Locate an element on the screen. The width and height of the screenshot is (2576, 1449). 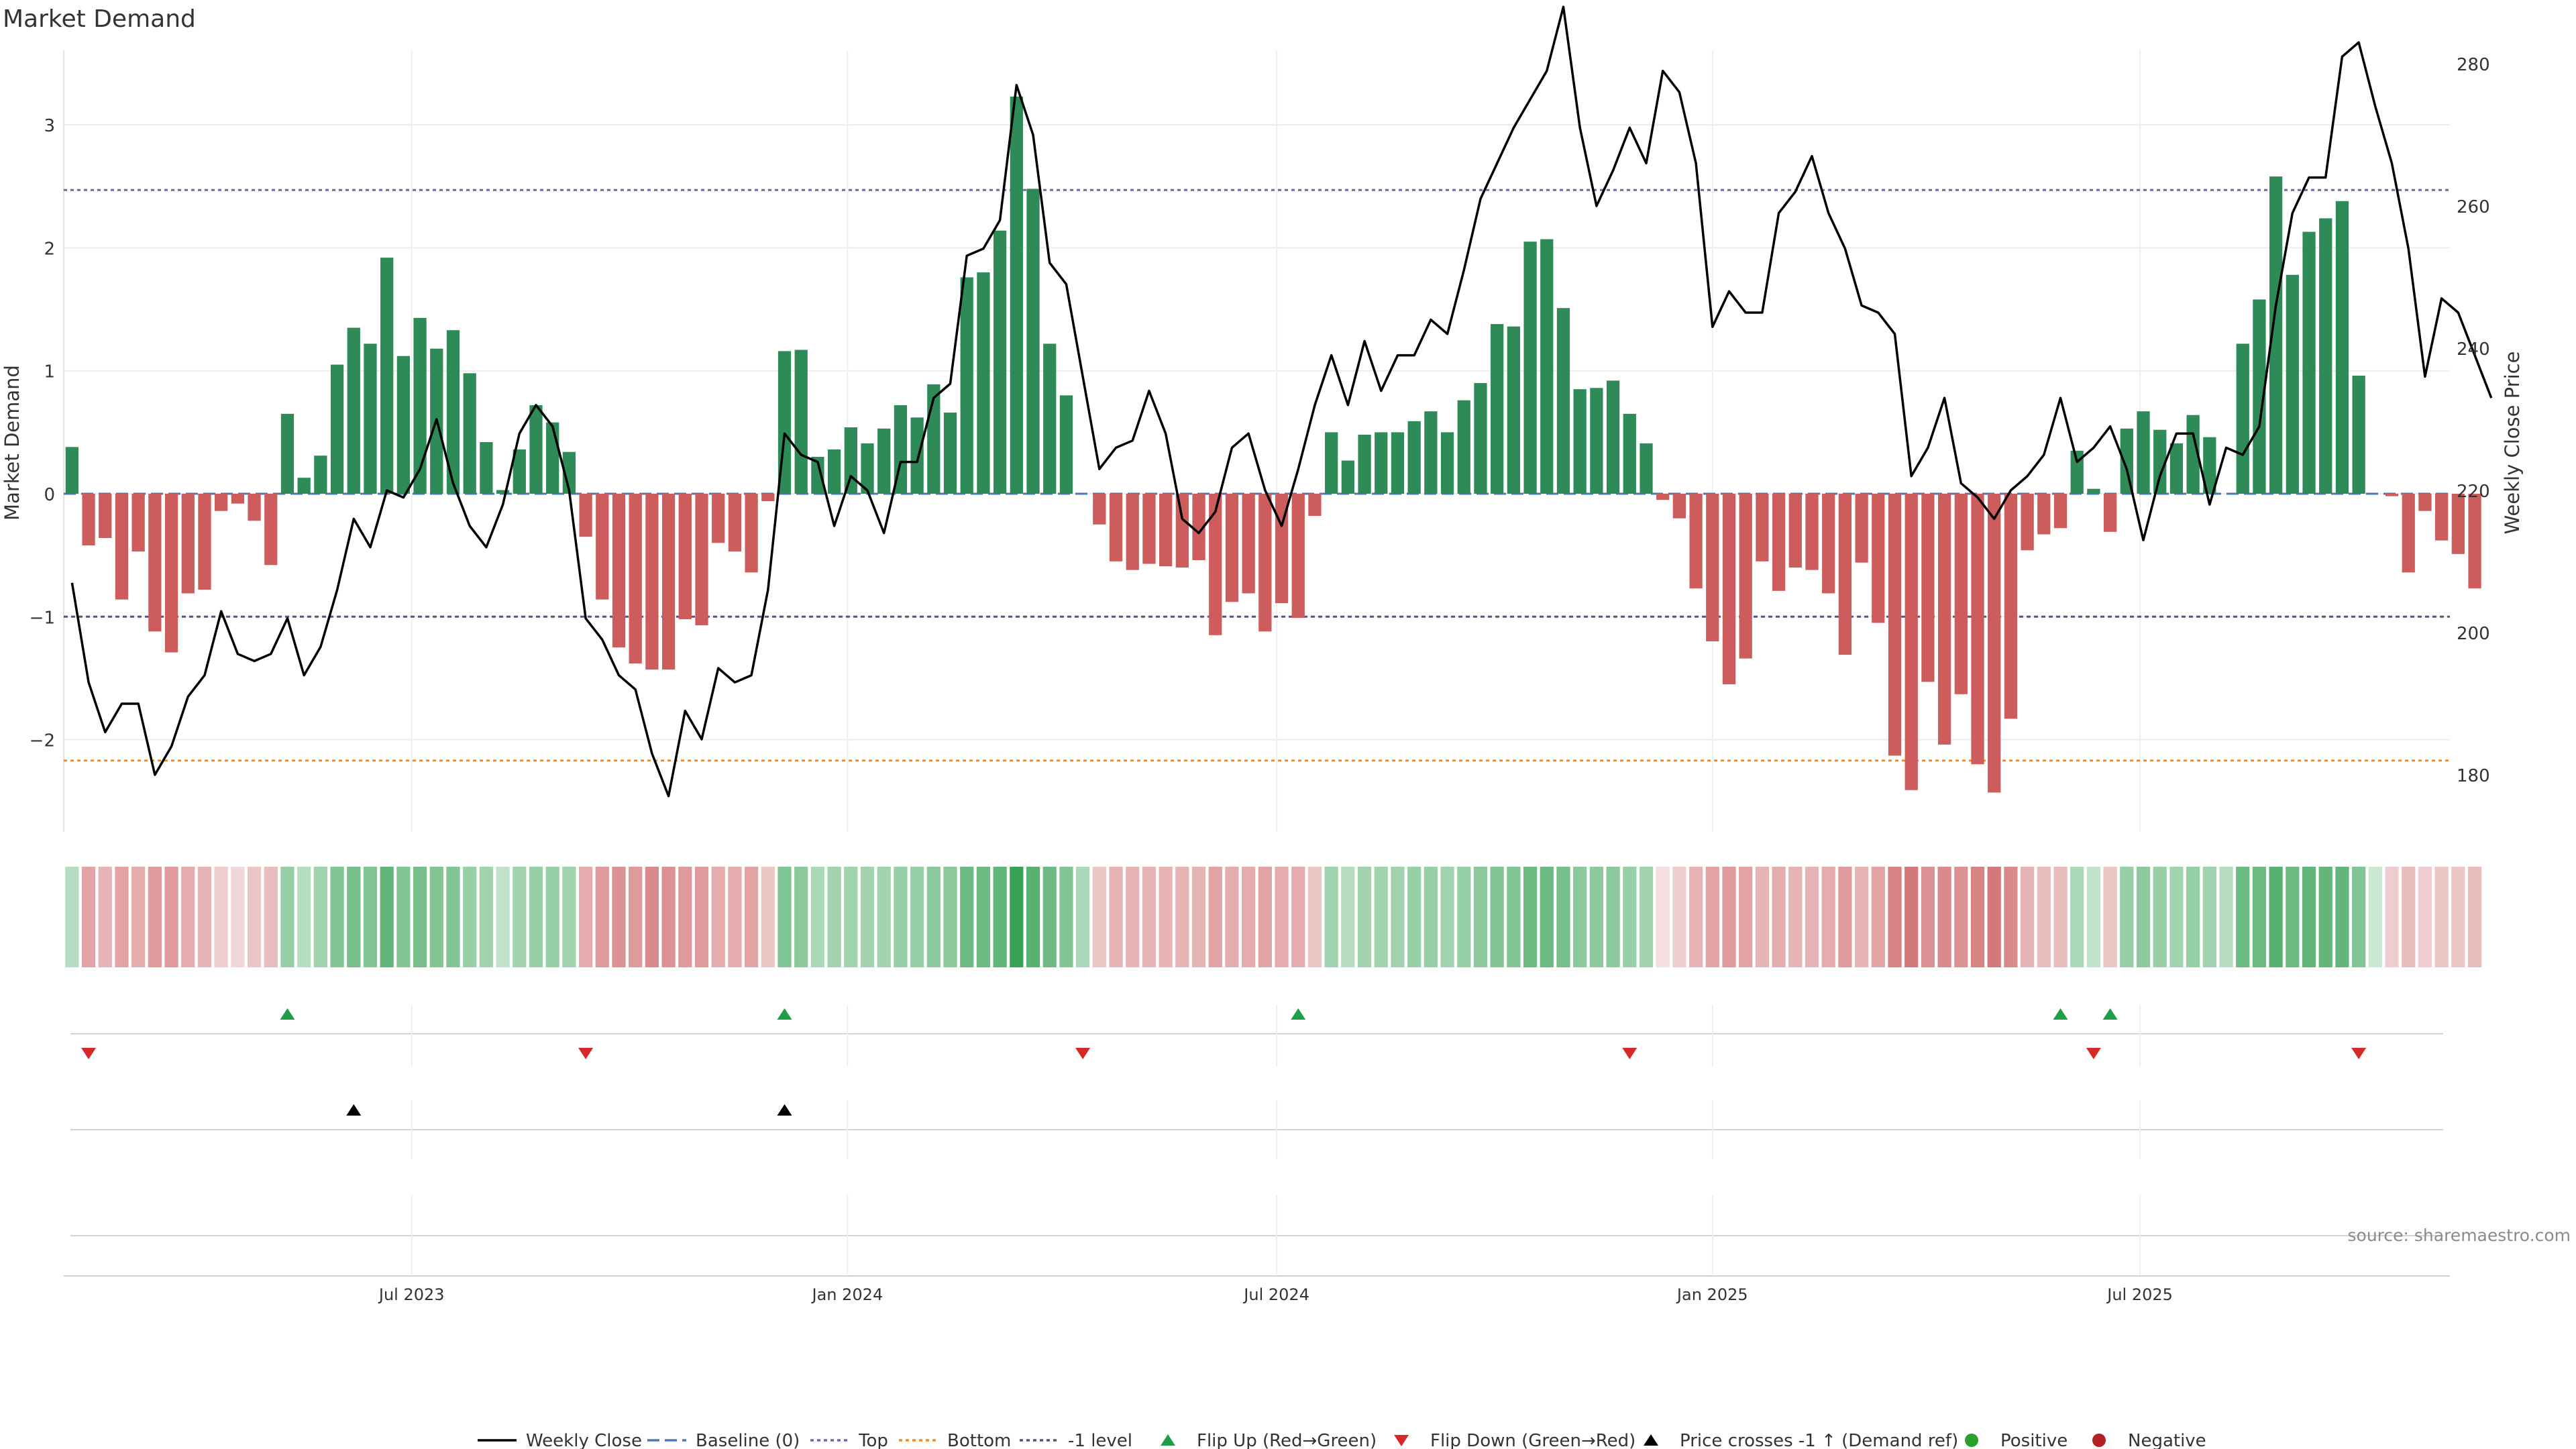
legend-label: -1 level is located at coordinates (1100, 1440).